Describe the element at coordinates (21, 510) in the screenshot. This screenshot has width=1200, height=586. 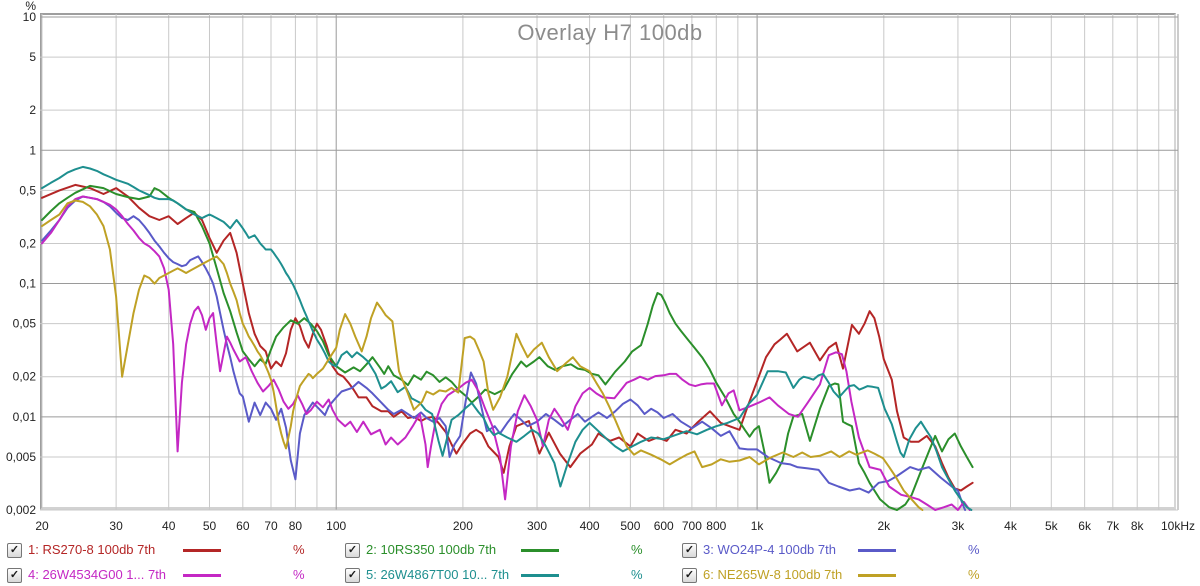
I see `y-tick-label: 0,002` at that location.